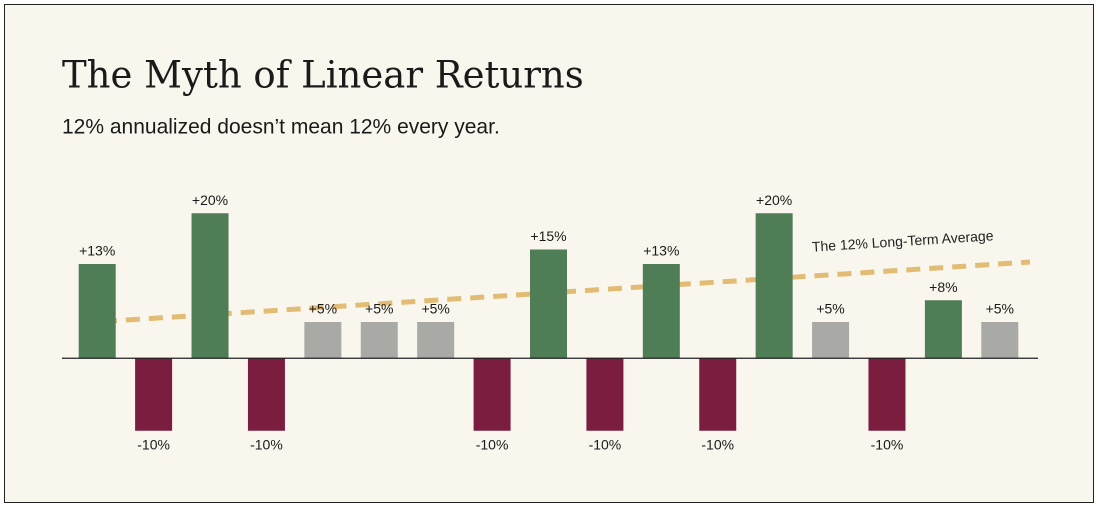 The height and width of the screenshot is (507, 1098). What do you see at coordinates (323, 75) in the screenshot?
I see `chart-title: The Myth of Linear Returns` at bounding box center [323, 75].